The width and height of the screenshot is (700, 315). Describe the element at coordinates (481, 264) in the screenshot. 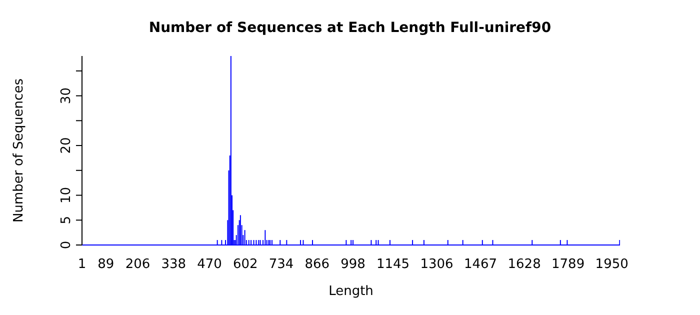

I see `x-tick-label: 1467` at that location.